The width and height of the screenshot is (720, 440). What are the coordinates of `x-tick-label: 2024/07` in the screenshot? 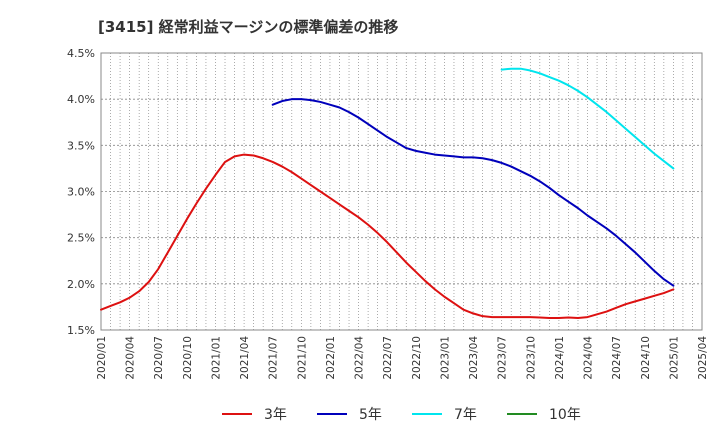 It's located at (617, 358).